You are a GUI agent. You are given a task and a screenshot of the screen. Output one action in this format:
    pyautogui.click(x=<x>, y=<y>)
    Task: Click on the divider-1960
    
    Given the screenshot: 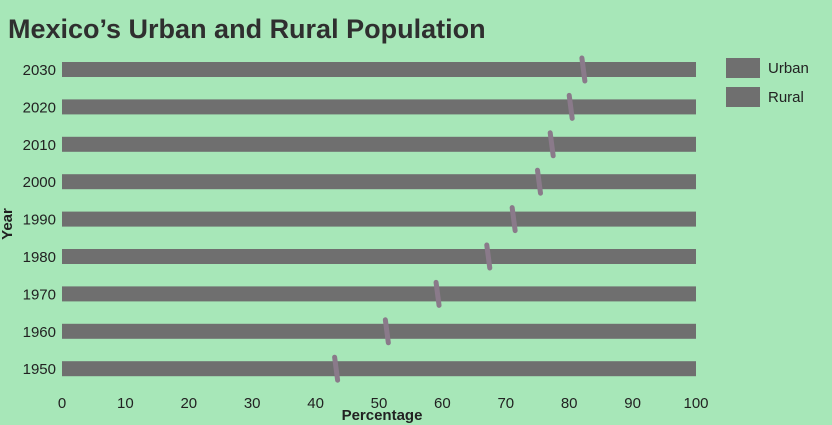 What is the action you would take?
    pyautogui.click(x=386, y=331)
    